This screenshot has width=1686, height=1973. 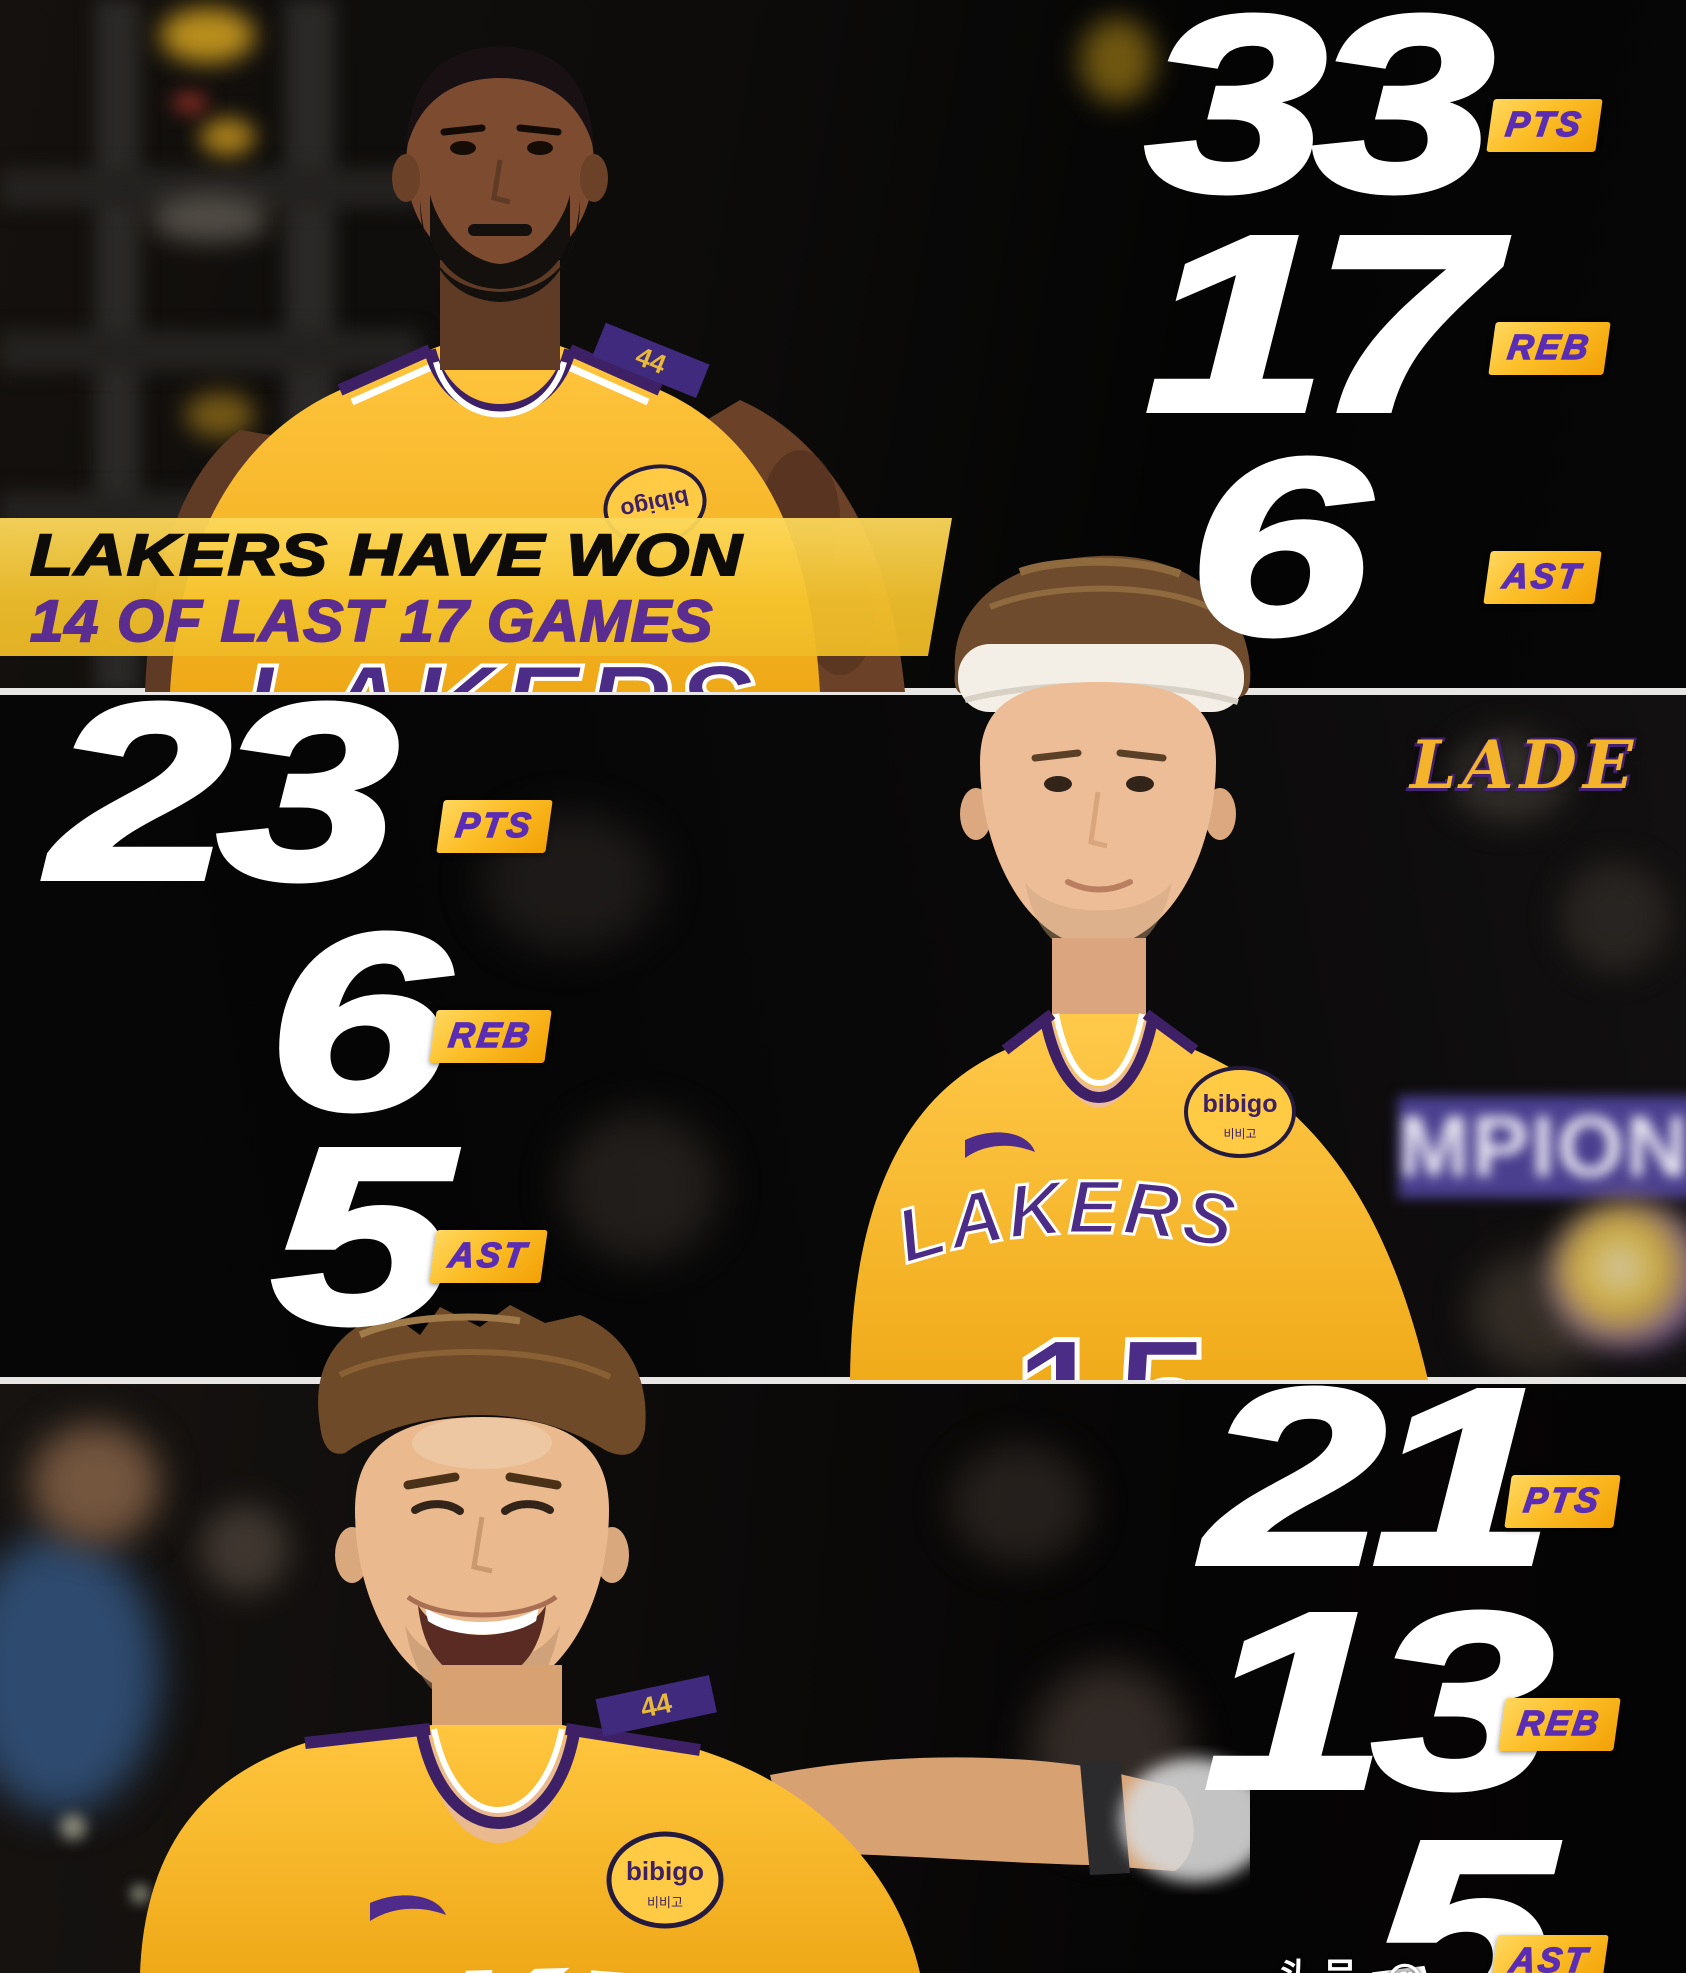 What do you see at coordinates (482, 1621) in the screenshot?
I see `teeth` at bounding box center [482, 1621].